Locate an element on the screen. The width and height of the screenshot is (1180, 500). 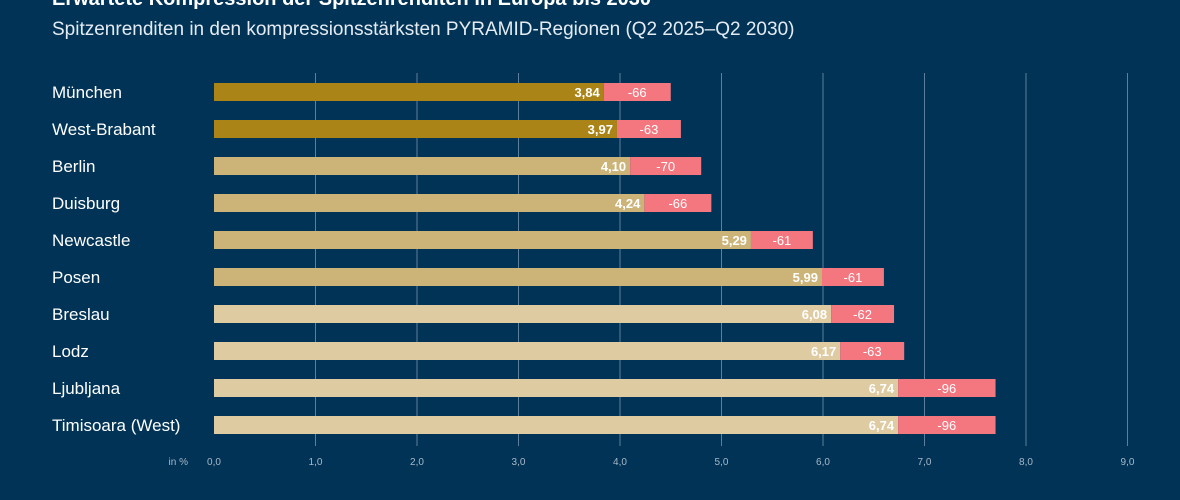
category-label: Duisburg is located at coordinates (86, 203).